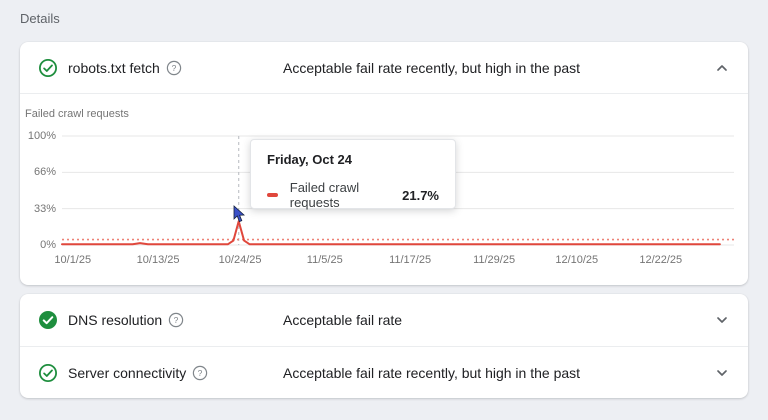  Describe the element at coordinates (114, 67) in the screenshot. I see `row-title: robots.txt fetch` at that location.